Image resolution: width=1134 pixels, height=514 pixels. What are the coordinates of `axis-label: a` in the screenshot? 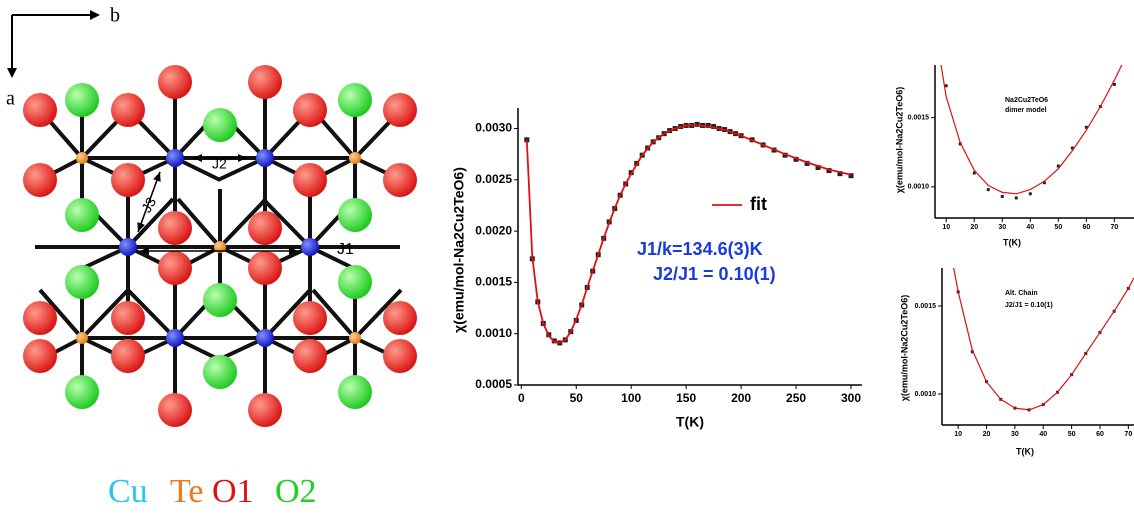 It's located at (10, 99).